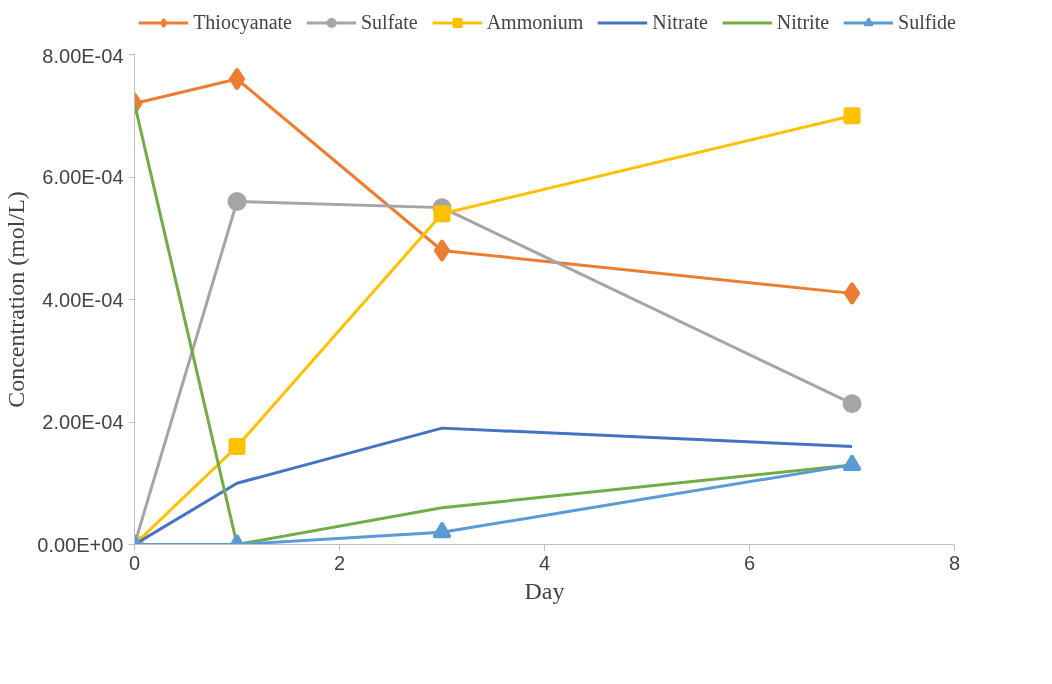 This screenshot has width=1052, height=684. Describe the element at coordinates (83, 55) in the screenshot. I see `y-tick-label: 8.00E-04` at that location.